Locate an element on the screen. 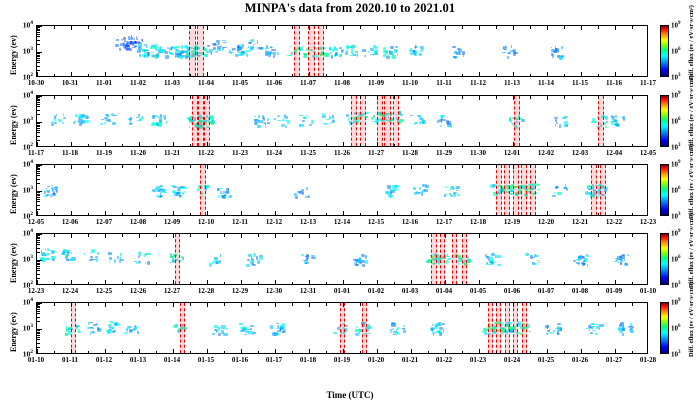  x-tick-label: 12-26 is located at coordinates (138, 291).